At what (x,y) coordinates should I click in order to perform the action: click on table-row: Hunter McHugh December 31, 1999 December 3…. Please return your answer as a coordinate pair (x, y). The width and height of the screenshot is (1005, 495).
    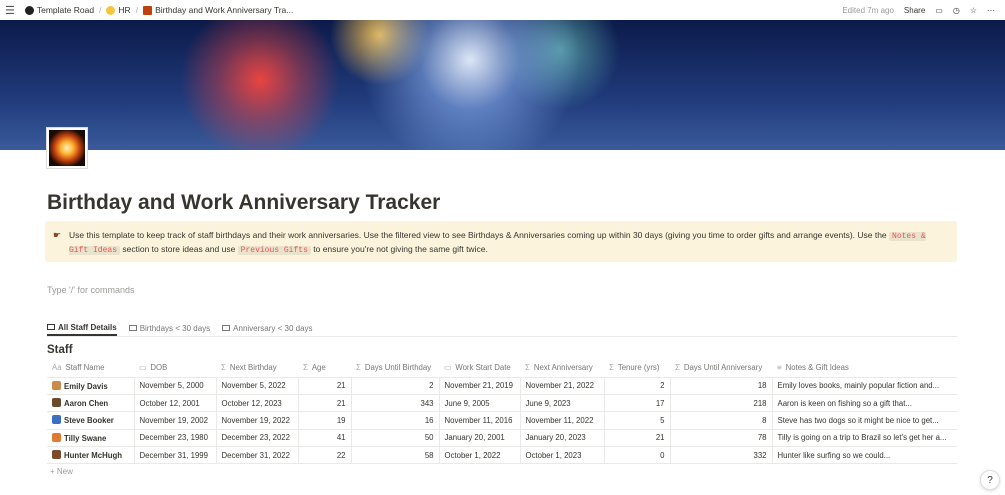
    Looking at the image, I should click on (502, 455).